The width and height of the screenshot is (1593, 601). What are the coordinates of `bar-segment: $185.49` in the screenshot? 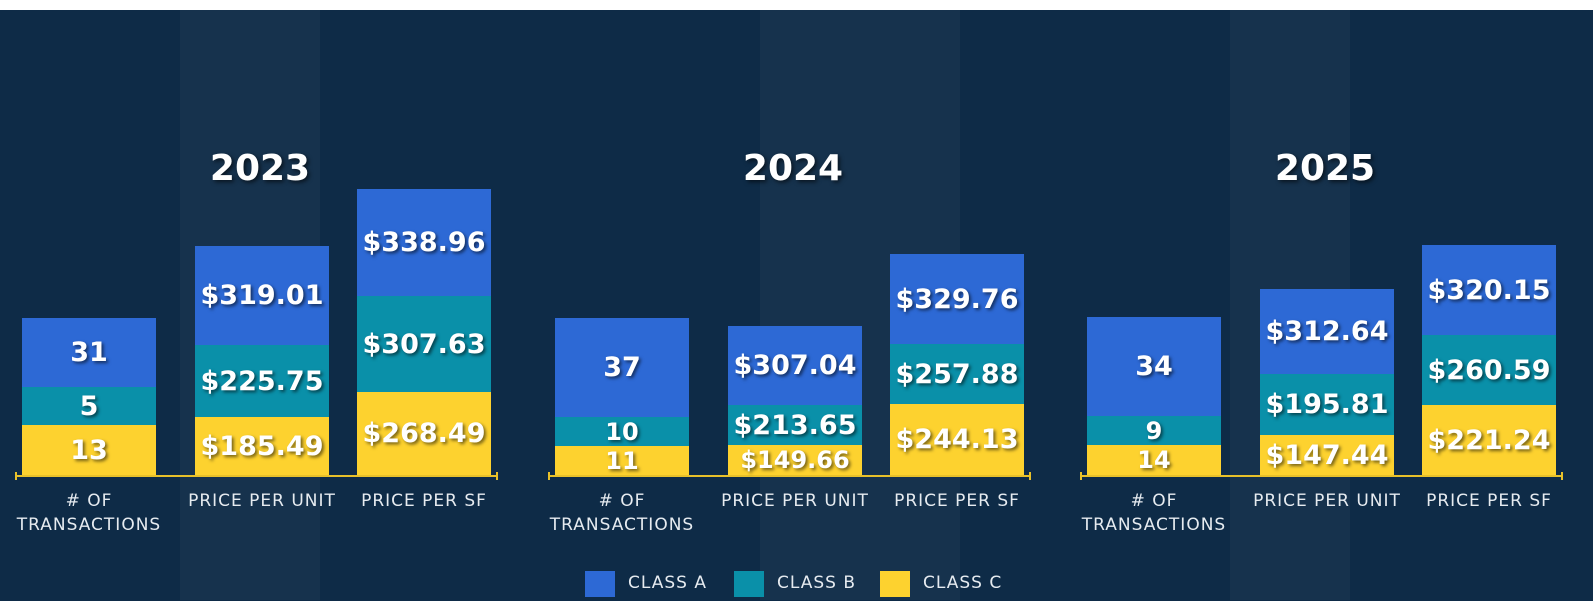 It's located at (262, 446).